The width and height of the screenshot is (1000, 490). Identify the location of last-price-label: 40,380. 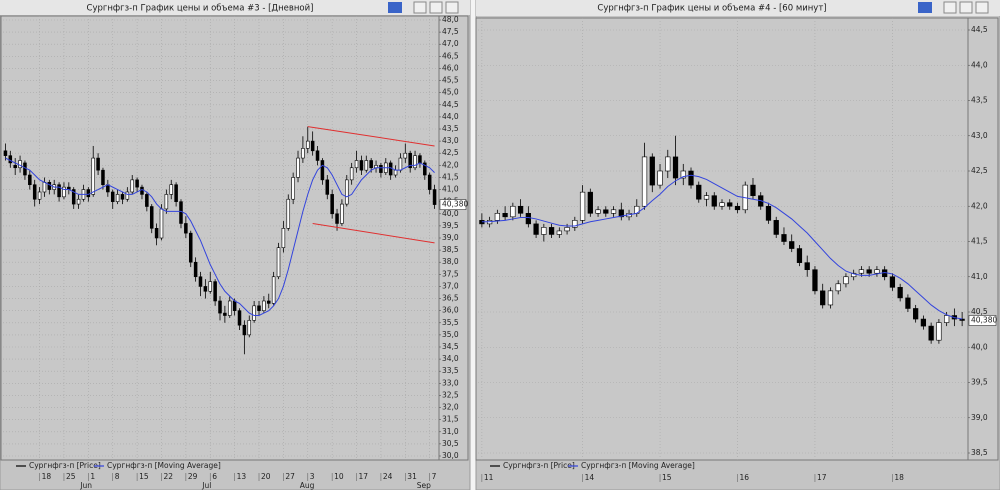
(455, 204).